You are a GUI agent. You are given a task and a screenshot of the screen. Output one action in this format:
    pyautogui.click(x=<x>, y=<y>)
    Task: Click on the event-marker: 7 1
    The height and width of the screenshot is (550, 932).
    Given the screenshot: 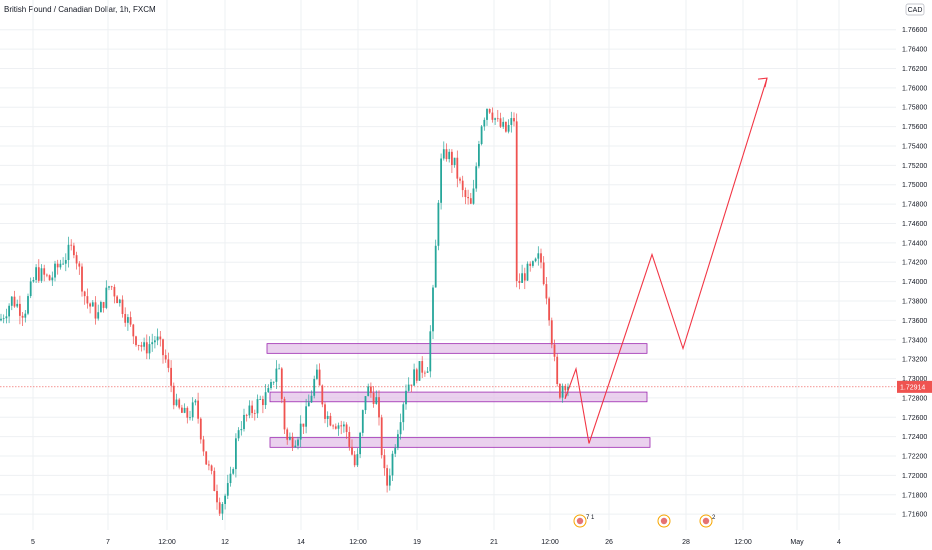 What is the action you would take?
    pyautogui.click(x=584, y=521)
    